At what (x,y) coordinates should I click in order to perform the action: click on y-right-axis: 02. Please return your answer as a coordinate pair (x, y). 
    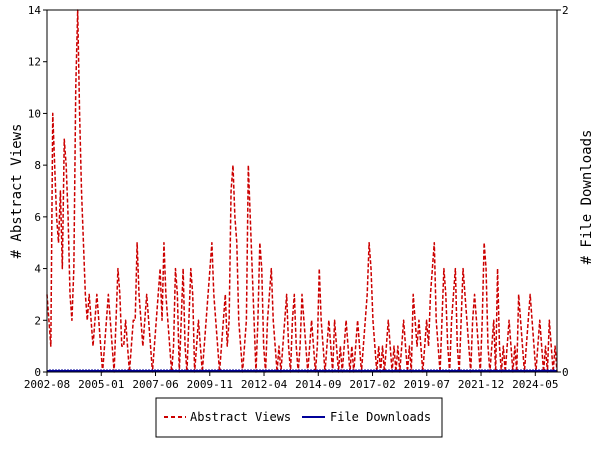
    Looking at the image, I should click on (563, 191).